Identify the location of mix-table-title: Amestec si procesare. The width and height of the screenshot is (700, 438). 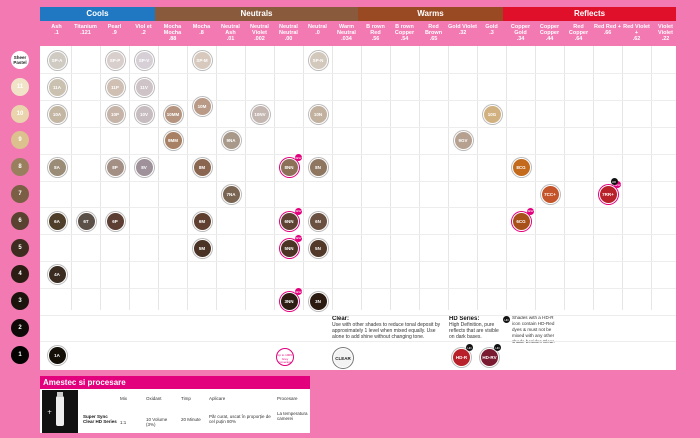
(175, 382).